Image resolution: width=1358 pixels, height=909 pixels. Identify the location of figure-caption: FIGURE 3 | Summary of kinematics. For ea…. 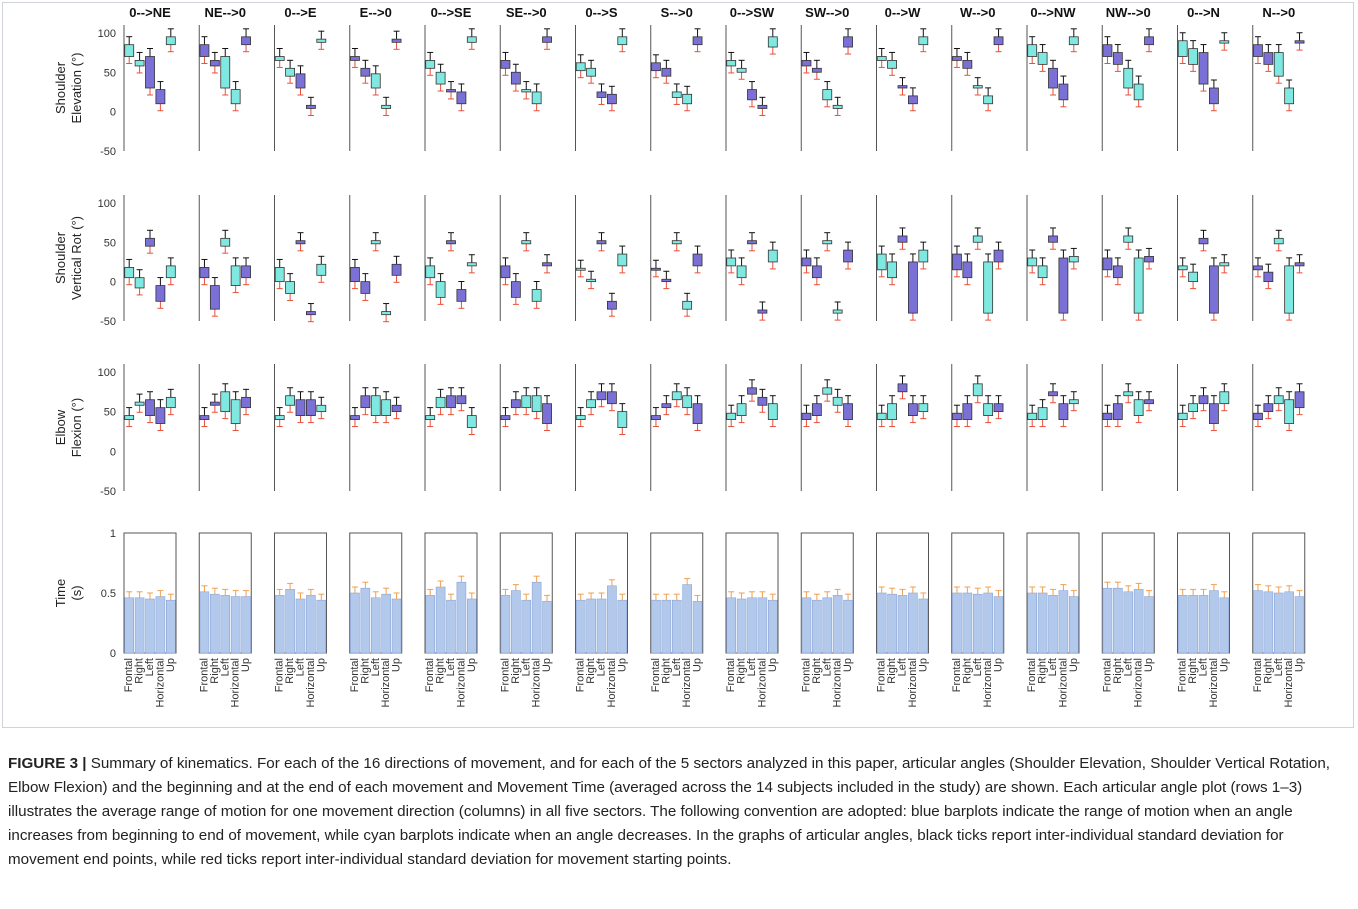
(678, 812).